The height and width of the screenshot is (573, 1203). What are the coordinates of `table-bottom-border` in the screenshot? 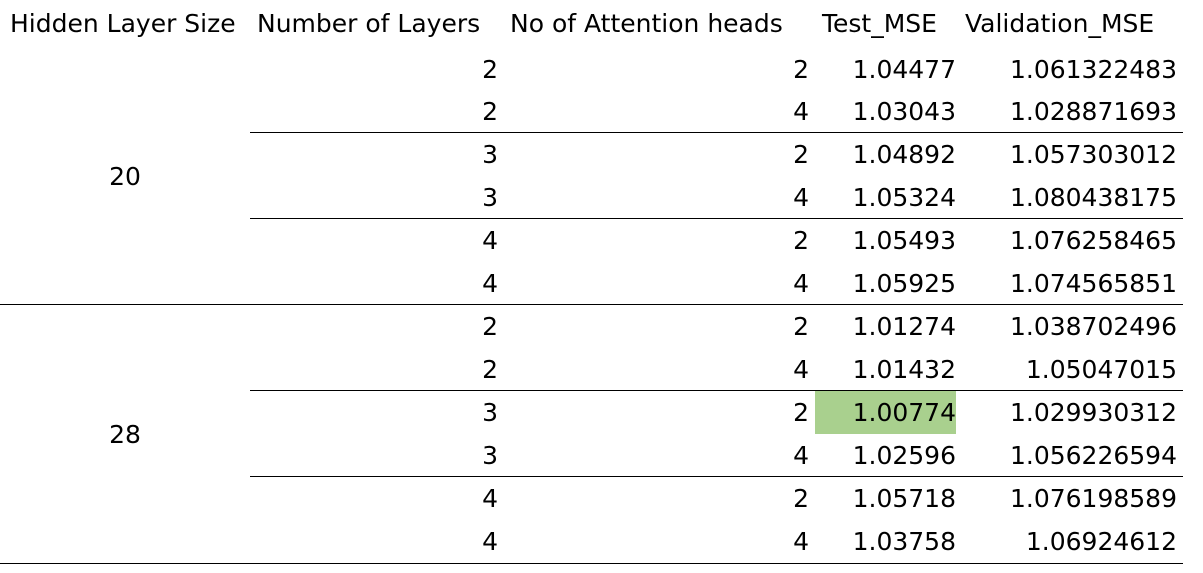 It's located at (591, 563).